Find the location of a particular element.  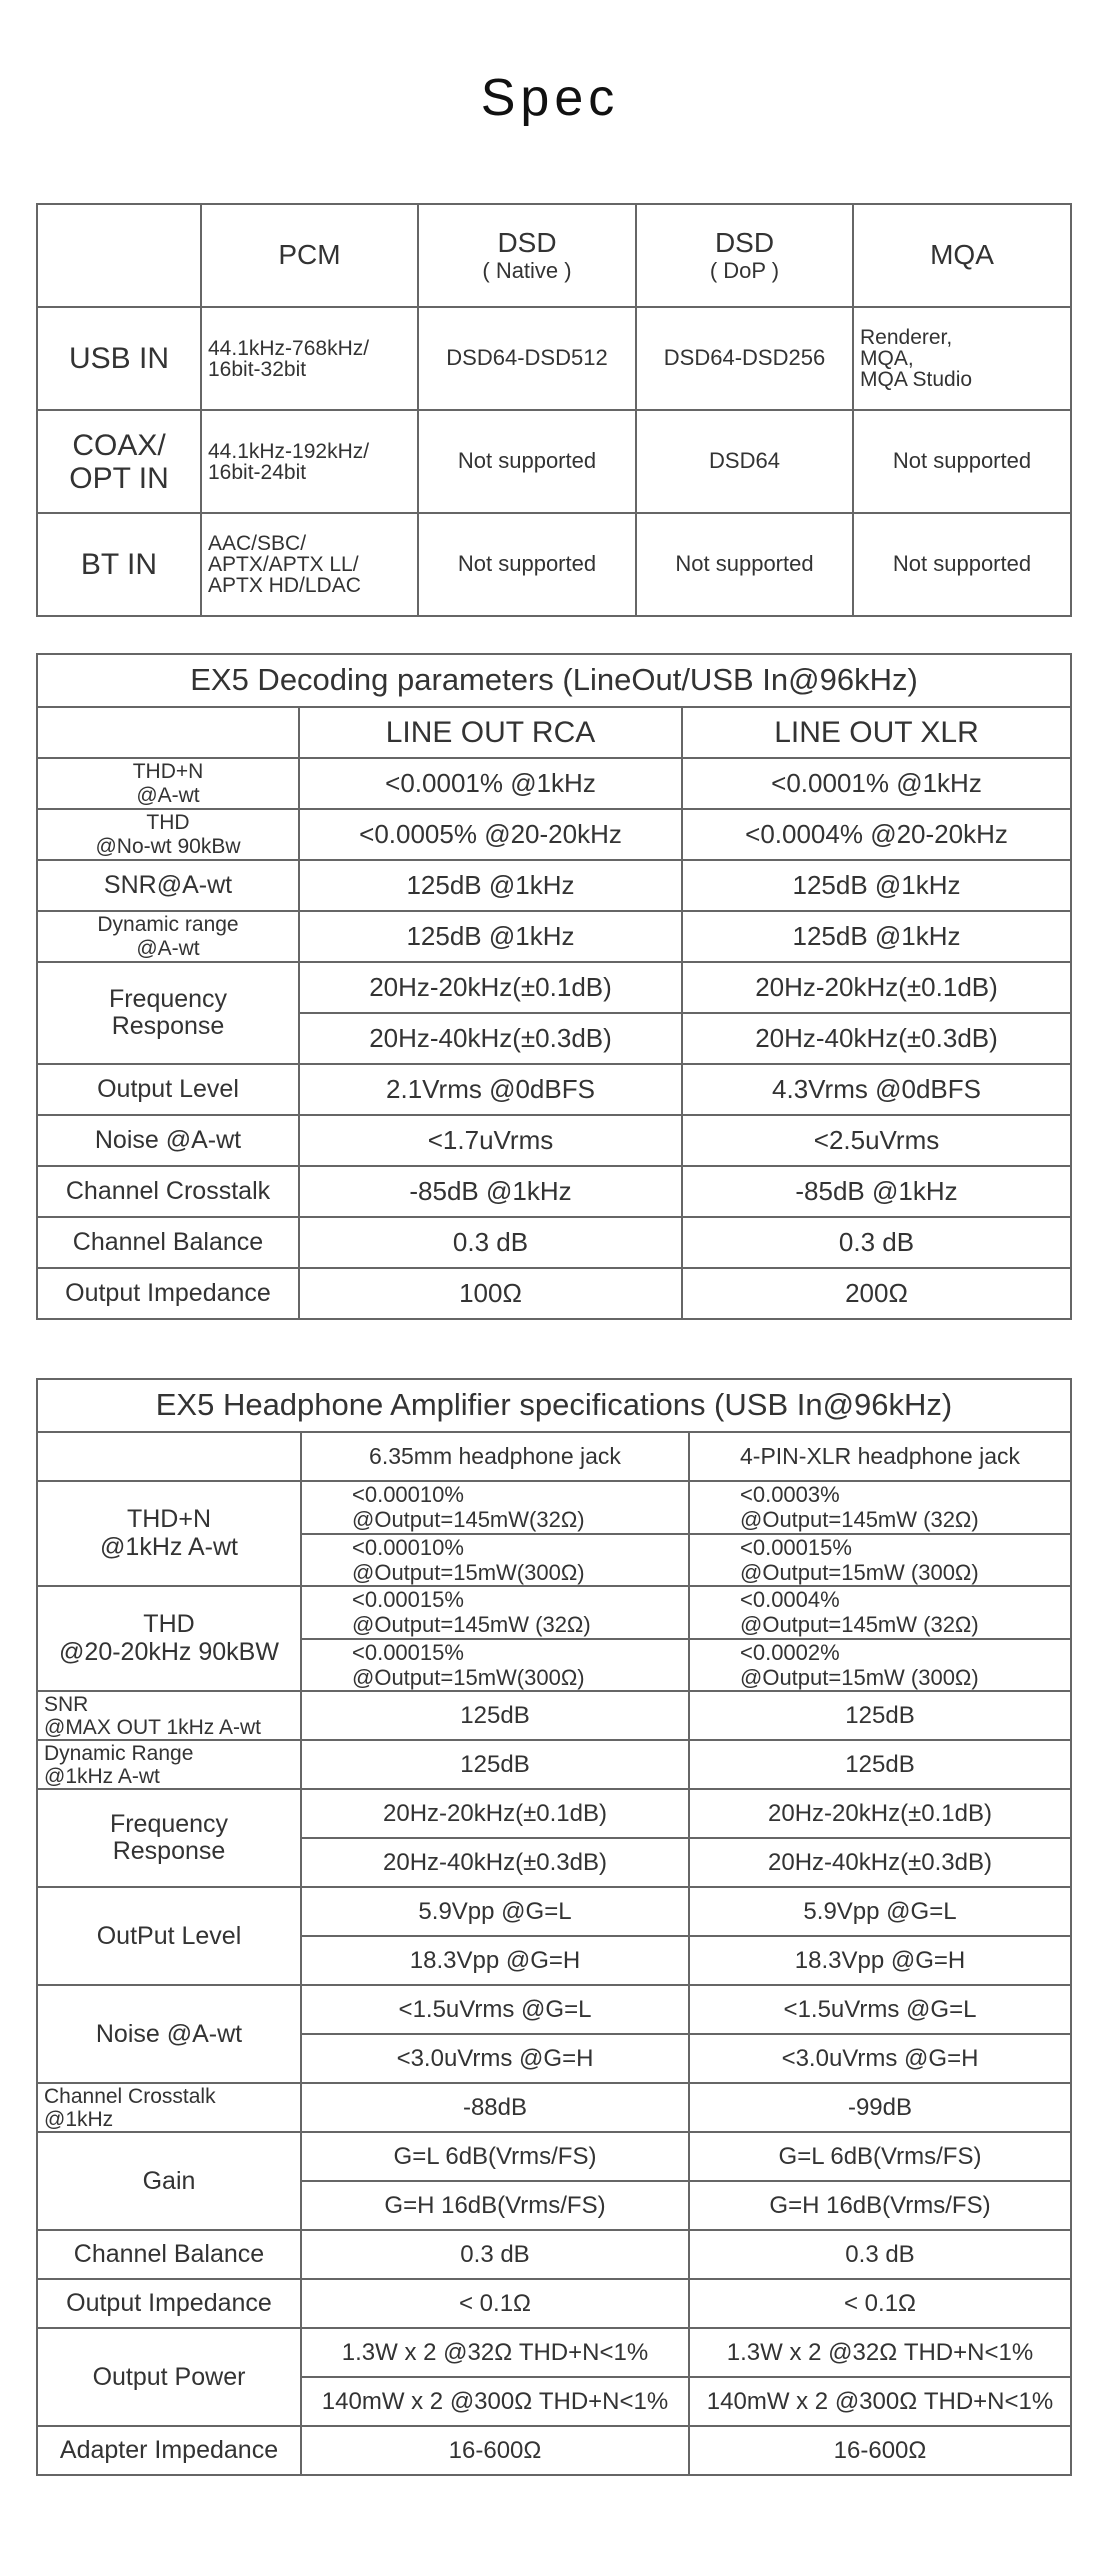

table-cell: <0.0004% @Output=145mW (32Ω) is located at coordinates (880, 1612).